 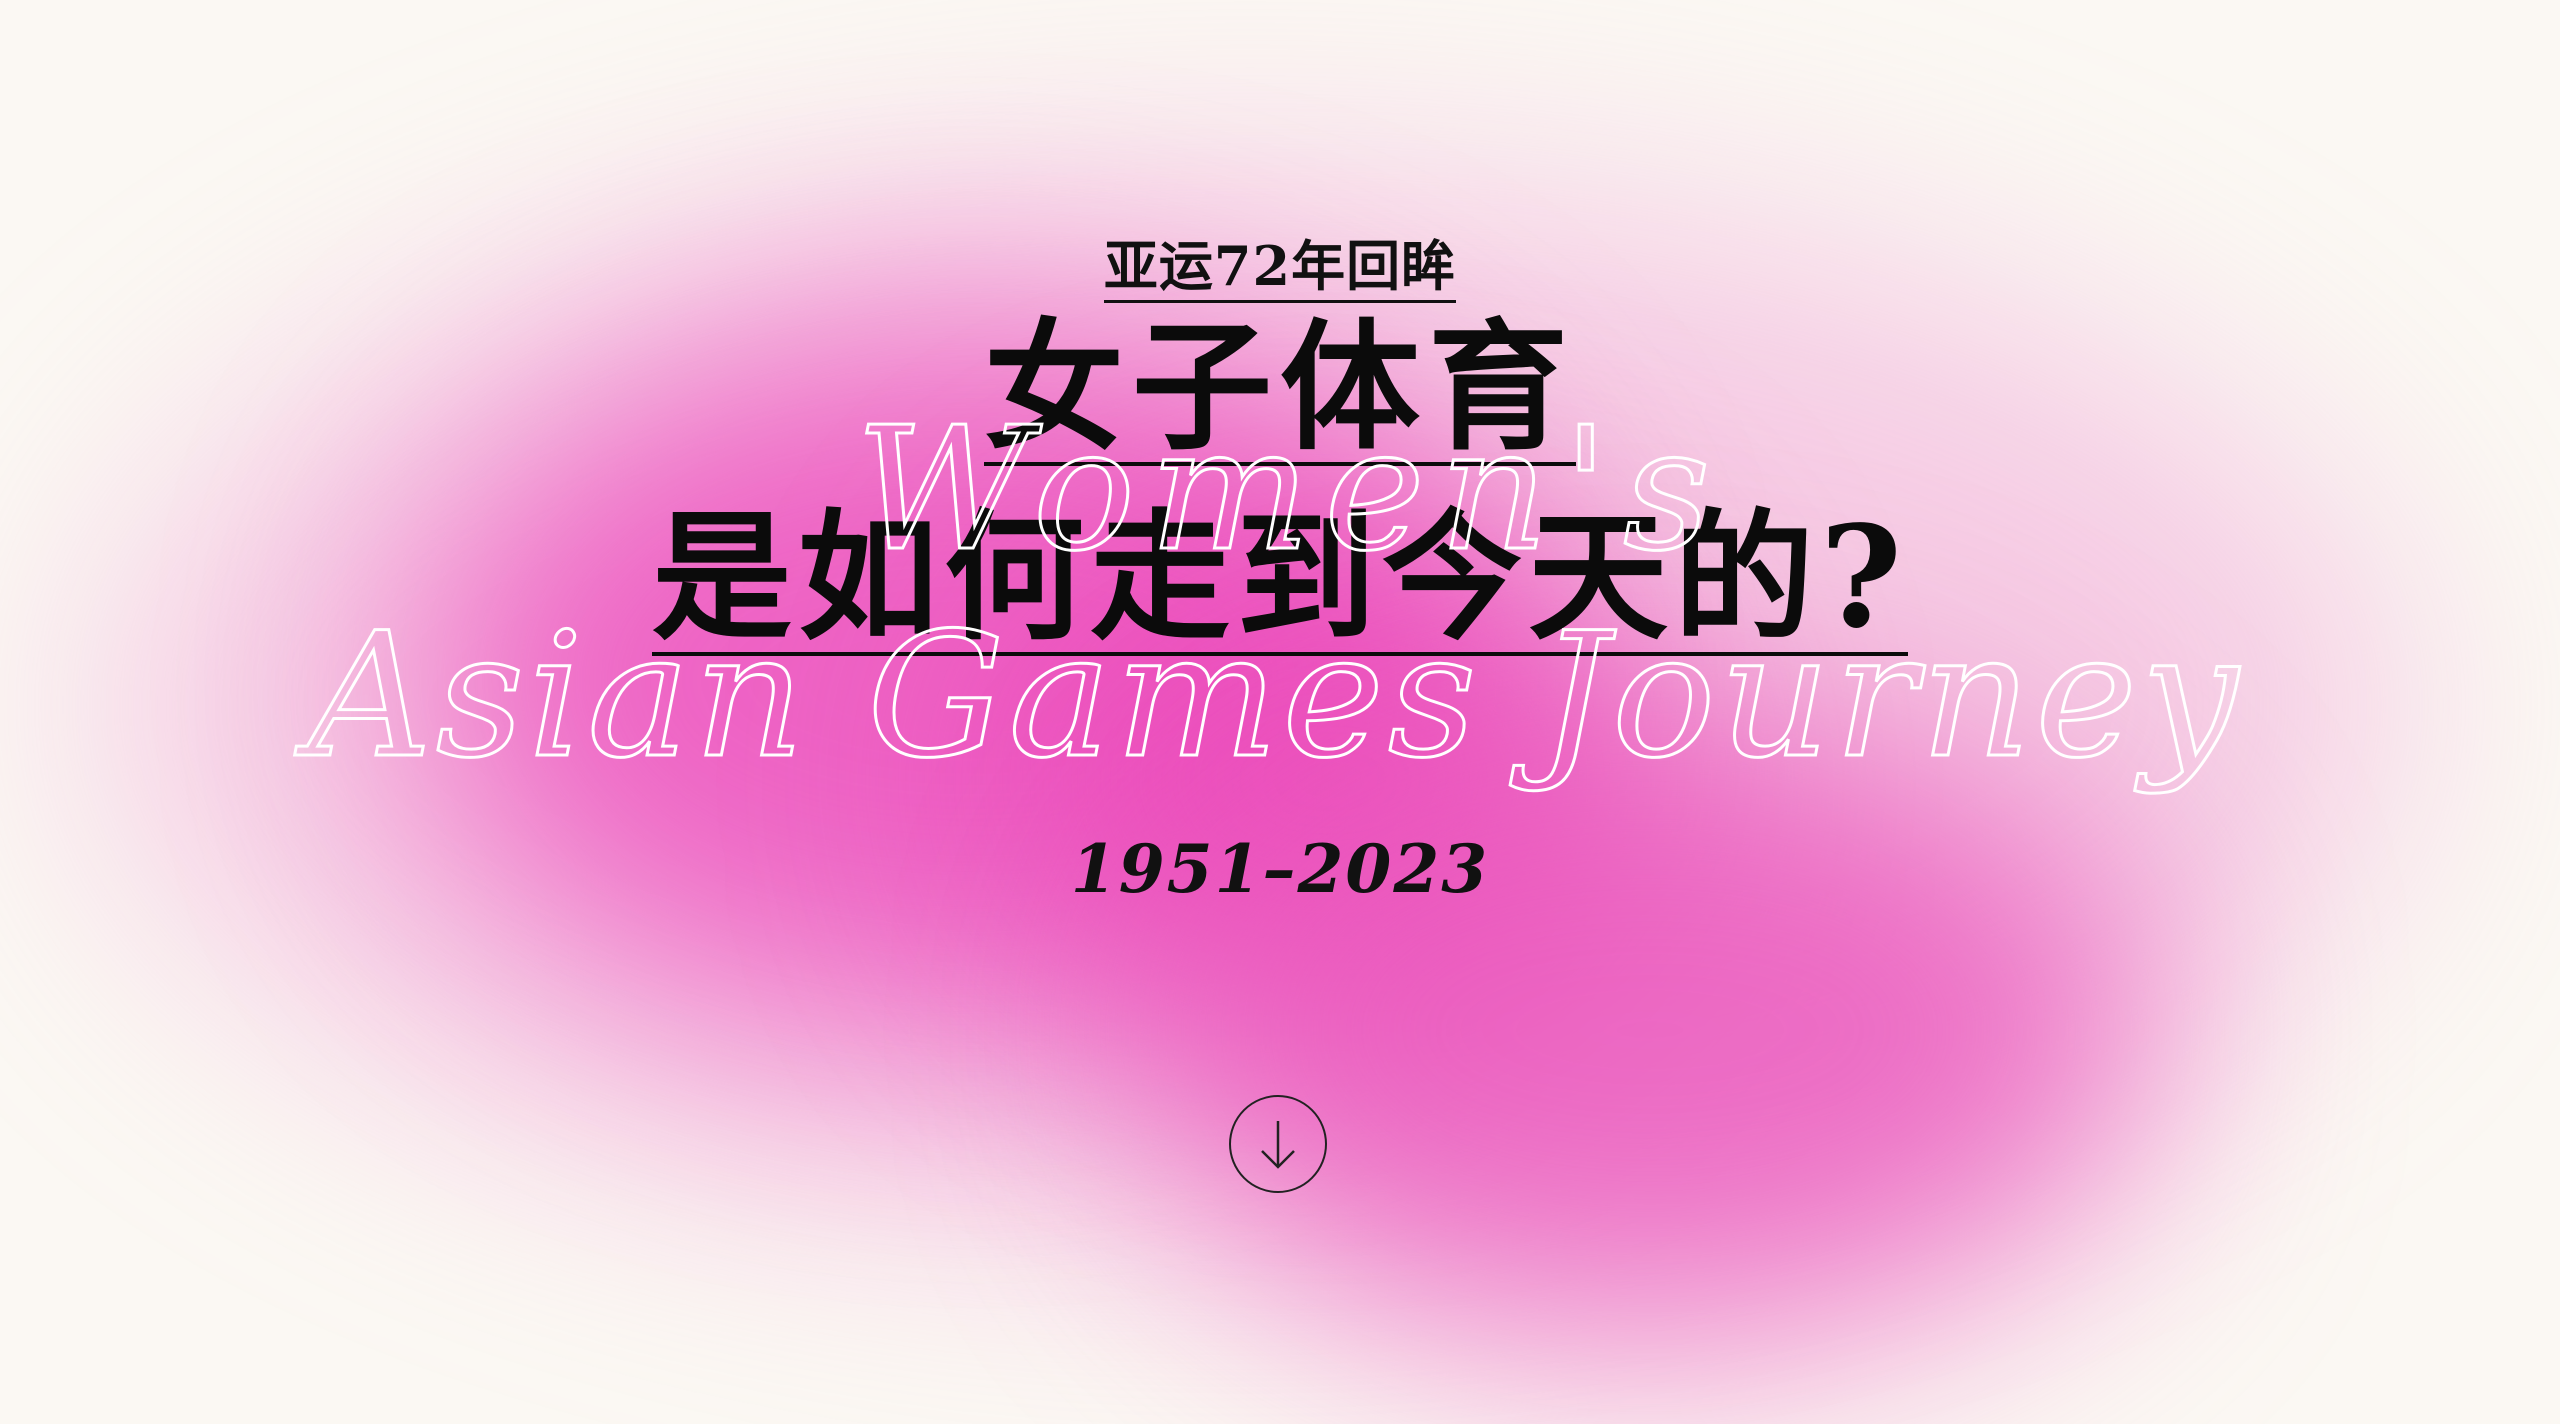 I want to click on hero-subtitle: 亚运72年回眸, so click(x=1280, y=262).